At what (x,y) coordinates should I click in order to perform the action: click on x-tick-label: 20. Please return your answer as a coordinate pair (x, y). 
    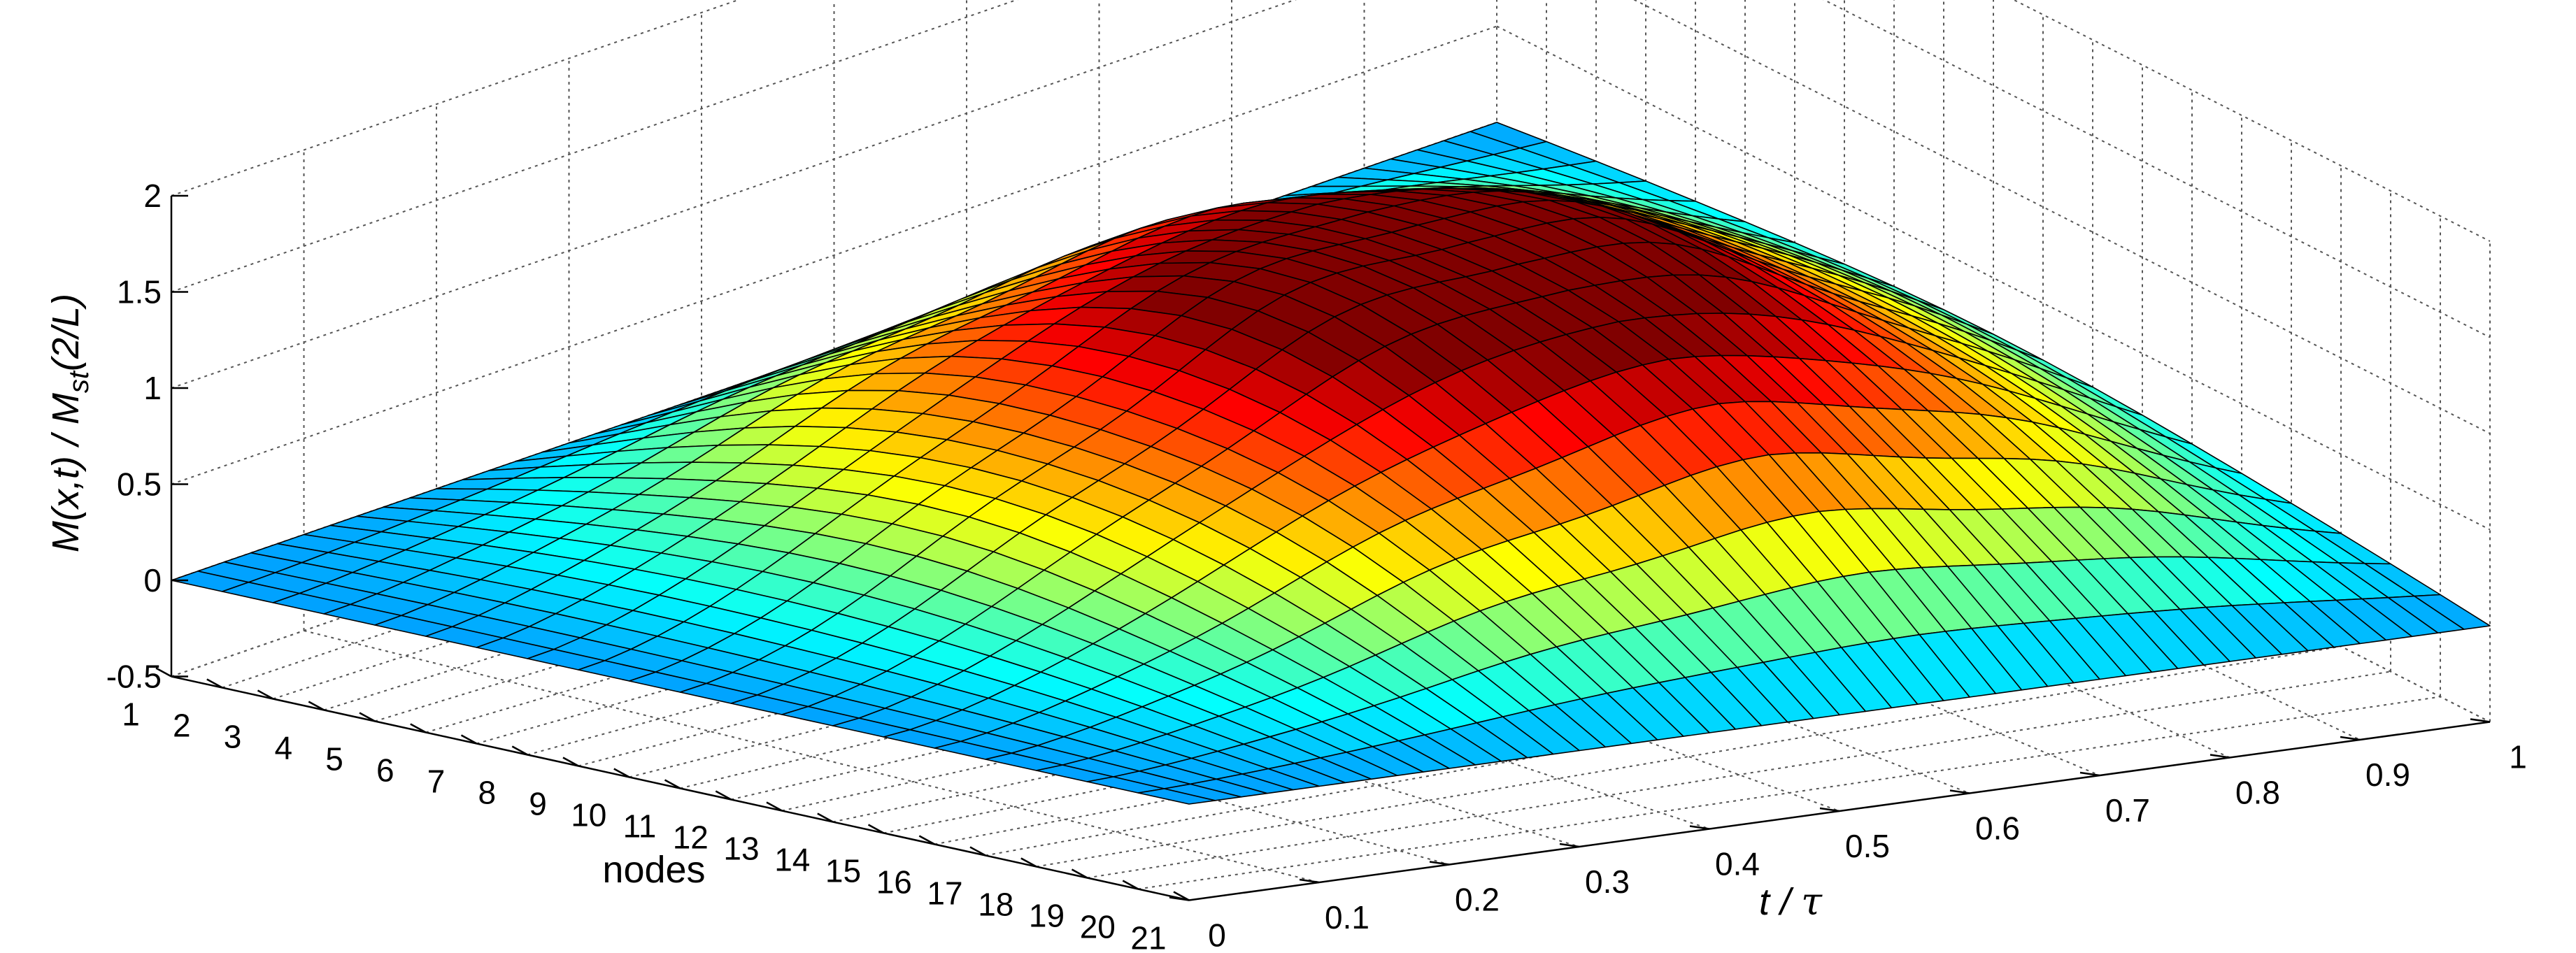
    Looking at the image, I should click on (1098, 927).